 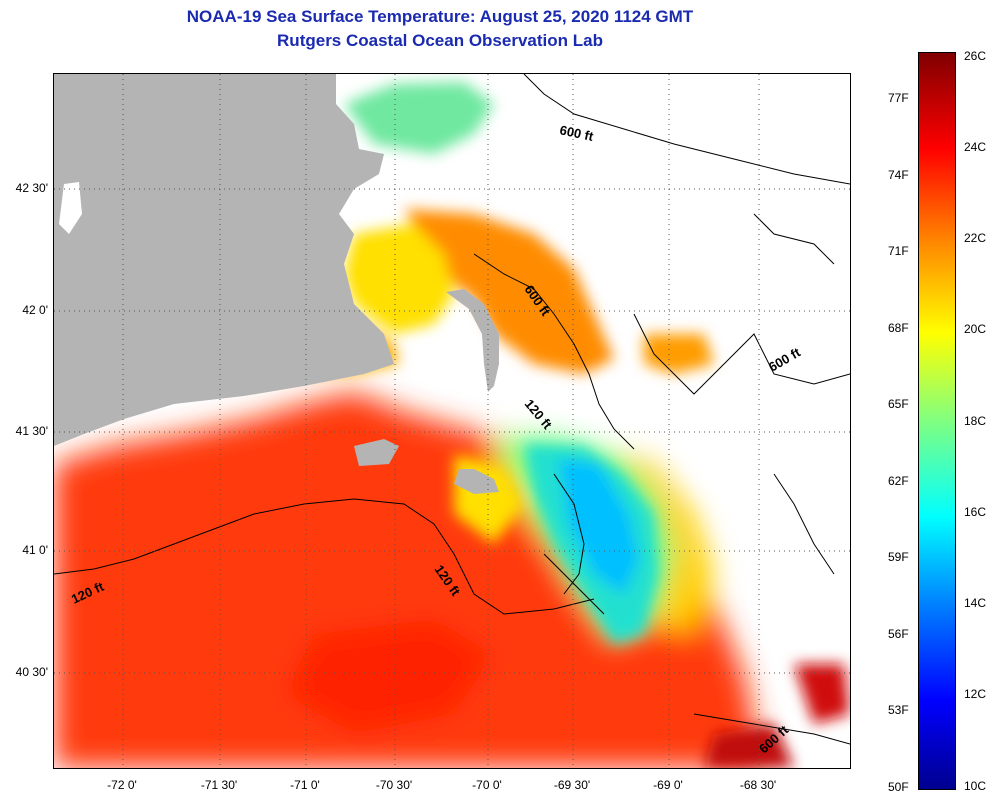 What do you see at coordinates (937, 421) in the screenshot?
I see `temperature-colorbar` at bounding box center [937, 421].